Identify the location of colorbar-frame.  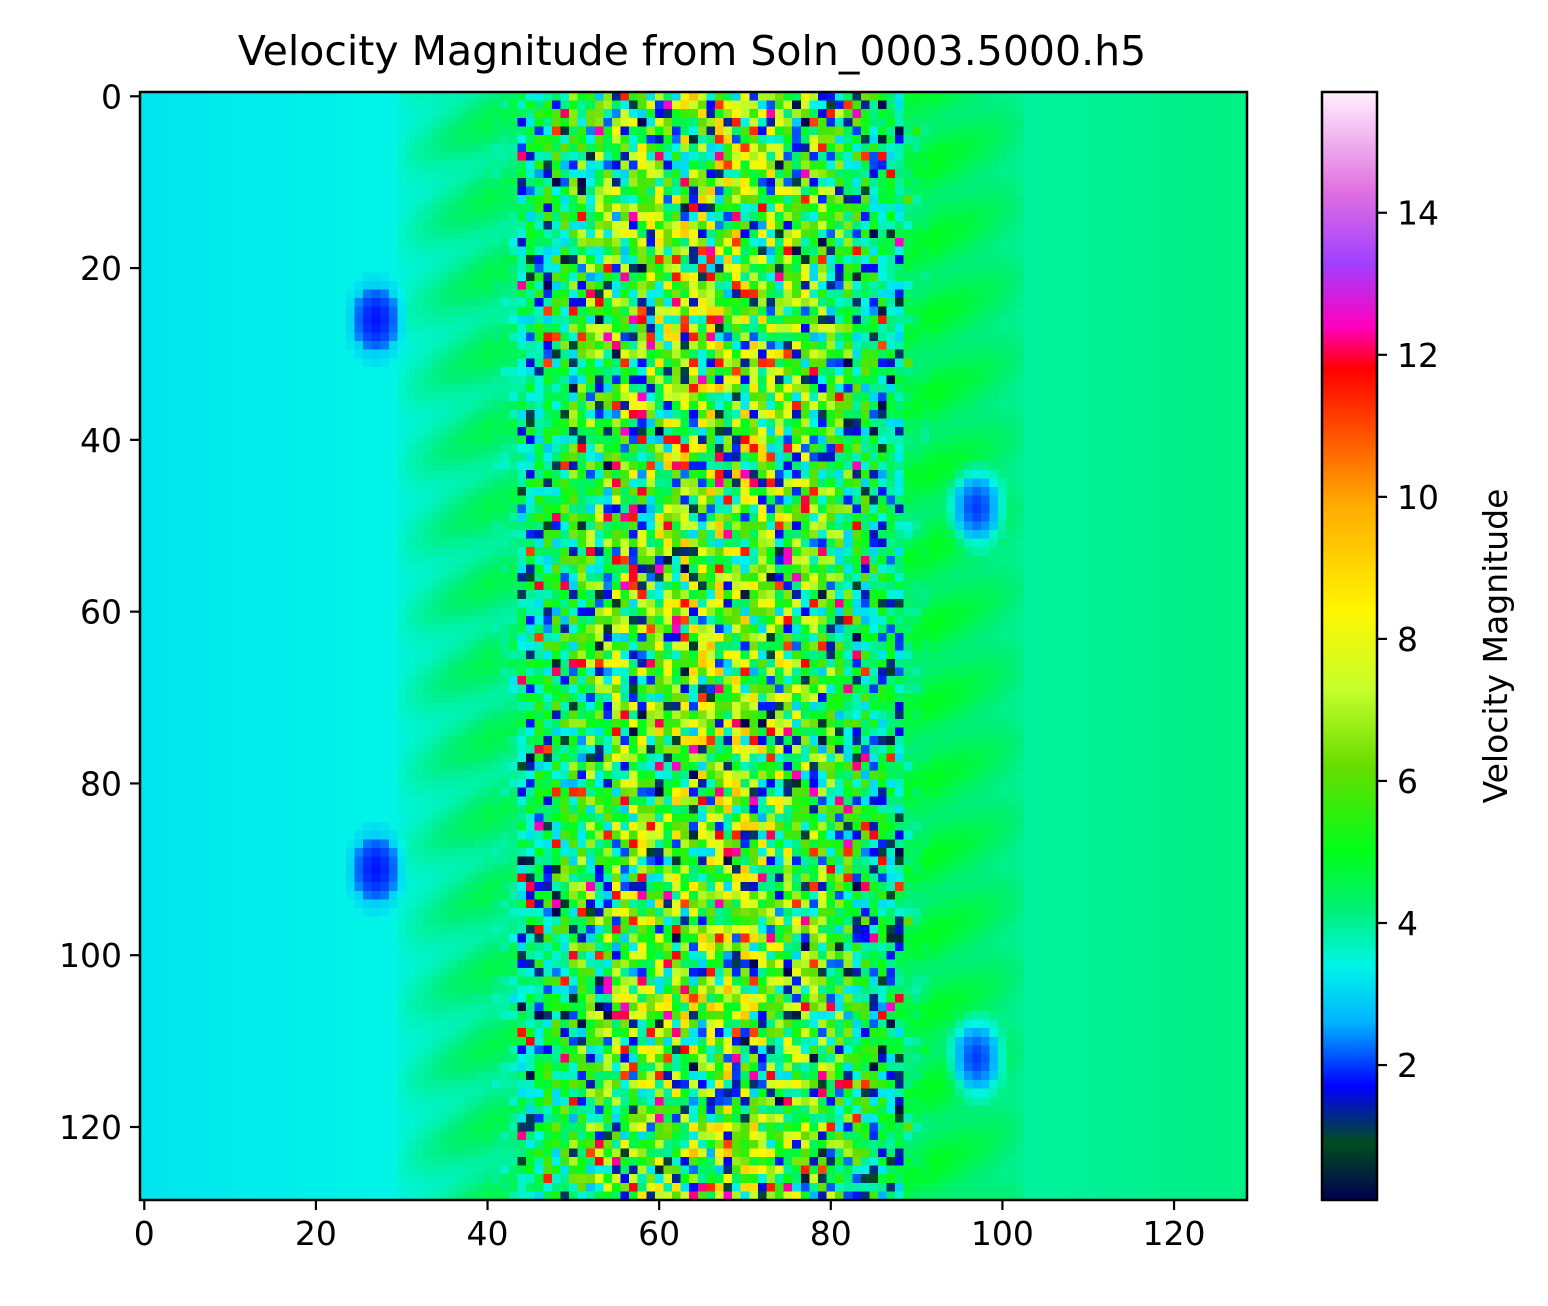
(1349, 646).